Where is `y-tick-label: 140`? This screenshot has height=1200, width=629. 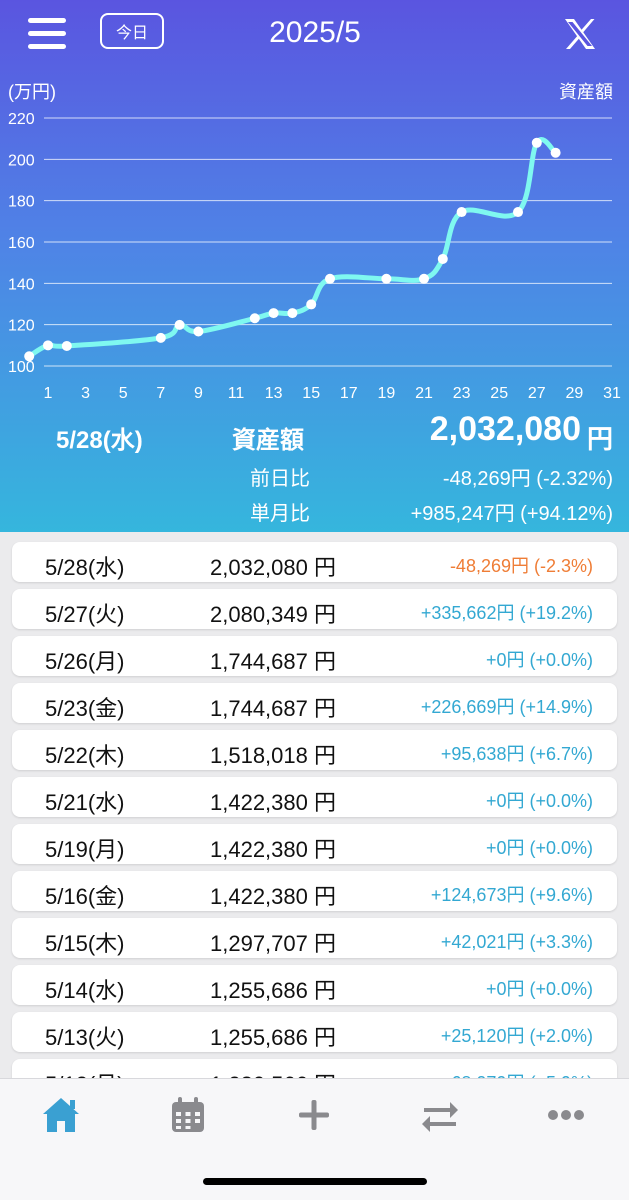 y-tick-label: 140 is located at coordinates (21, 284).